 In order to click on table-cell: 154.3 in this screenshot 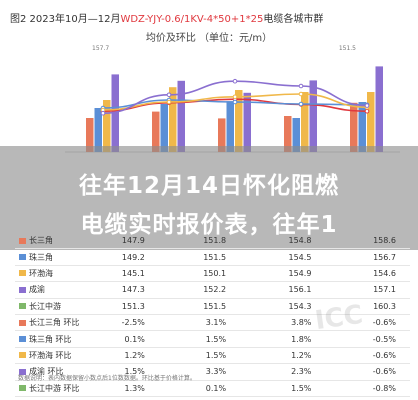, I will do `click(283, 306)`.